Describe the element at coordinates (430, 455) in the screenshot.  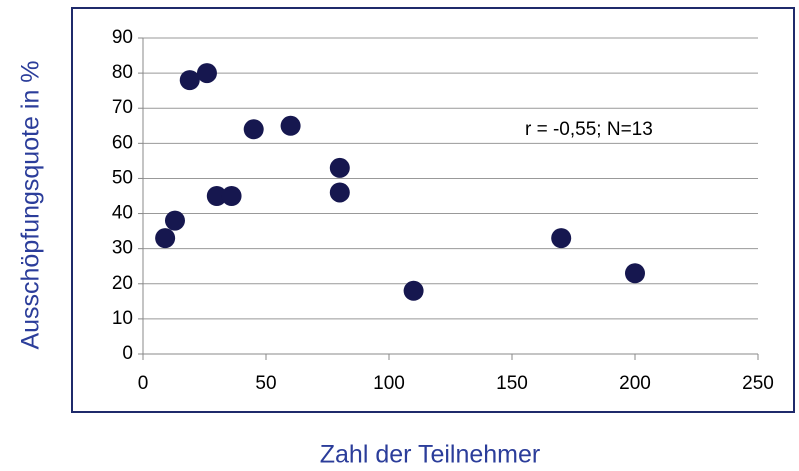
I see `x-axis-label: Zahl der Teilnehmer` at that location.